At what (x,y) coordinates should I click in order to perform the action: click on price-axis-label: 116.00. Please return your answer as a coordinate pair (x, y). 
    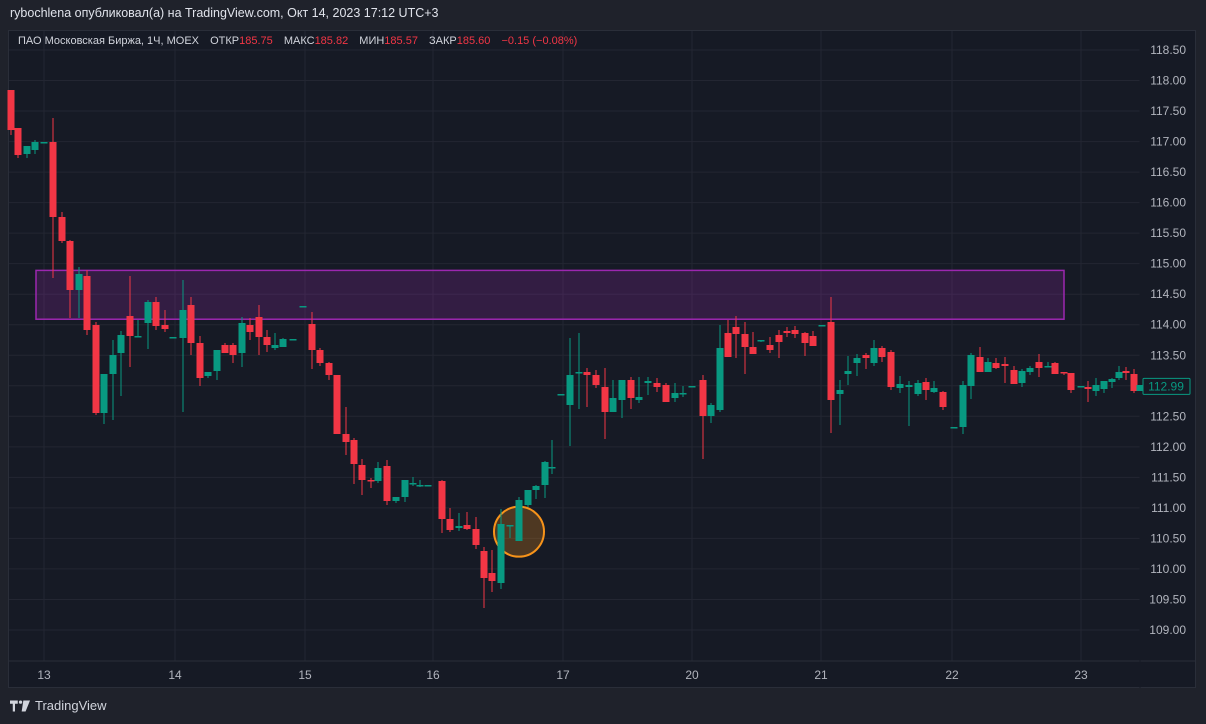
    Looking at the image, I should click on (1168, 203).